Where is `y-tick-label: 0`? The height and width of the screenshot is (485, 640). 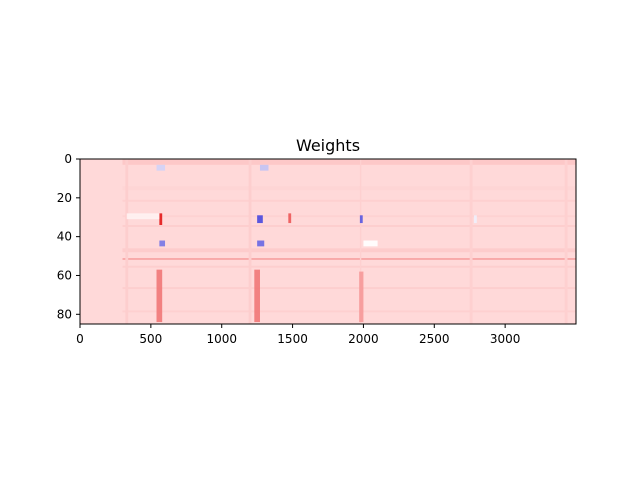 y-tick-label: 0 is located at coordinates (68, 159).